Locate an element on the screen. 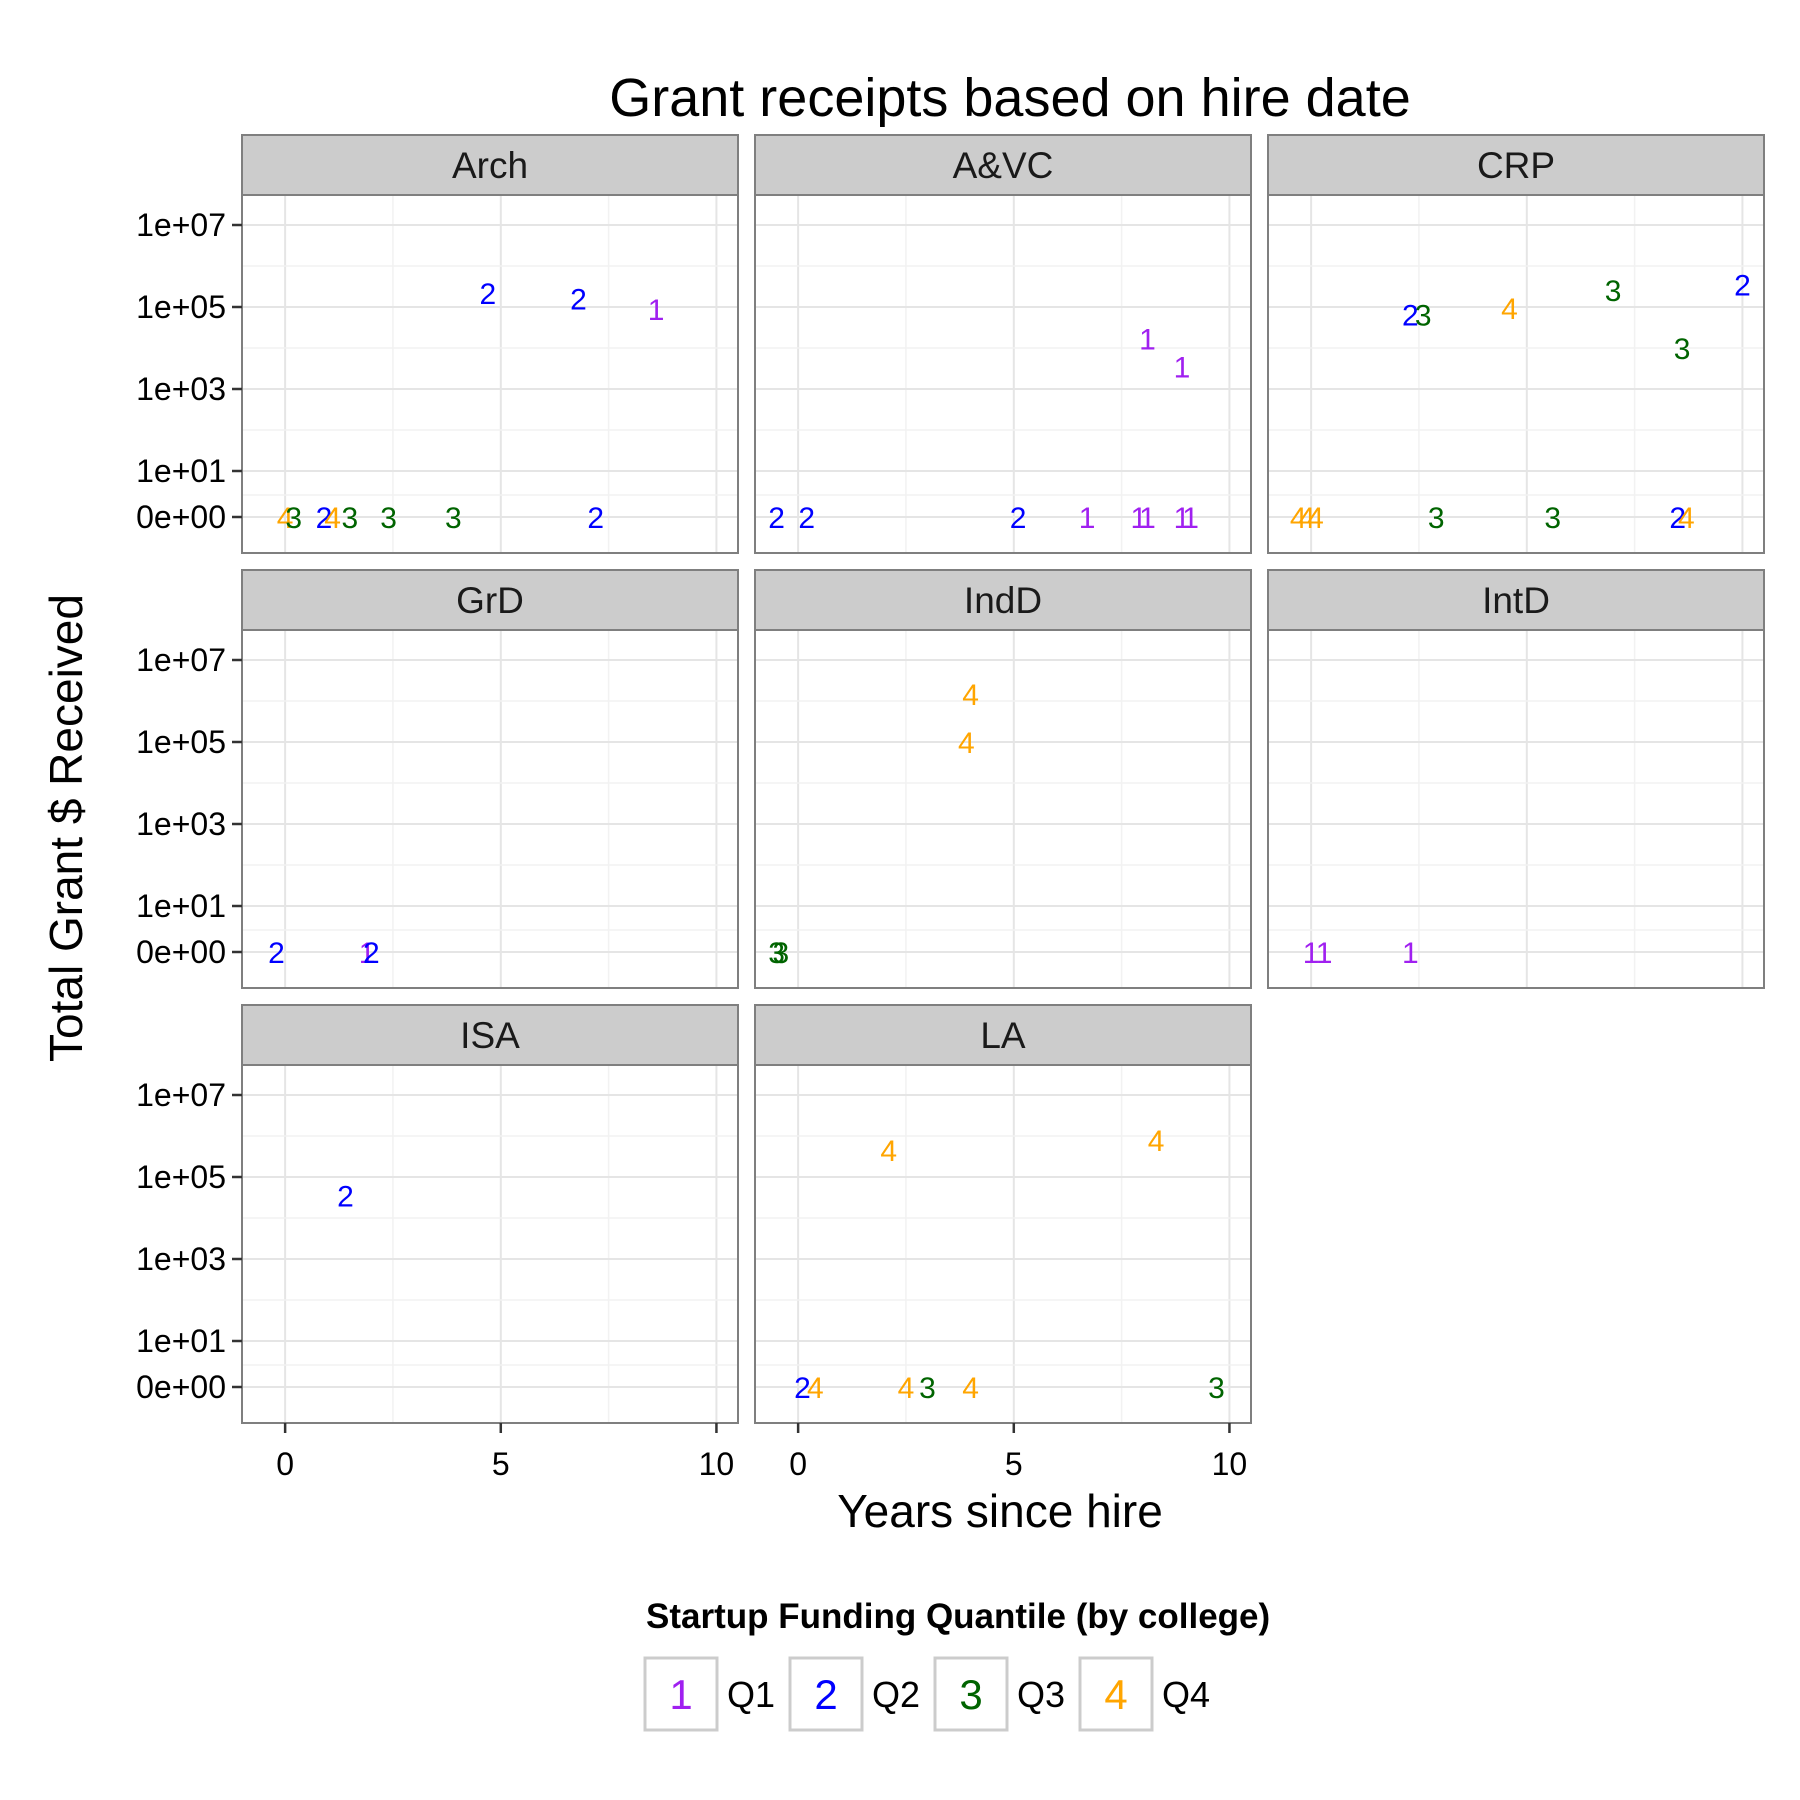 This screenshot has height=1800, width=1800. legend-label: Q4 is located at coordinates (1186, 1694).